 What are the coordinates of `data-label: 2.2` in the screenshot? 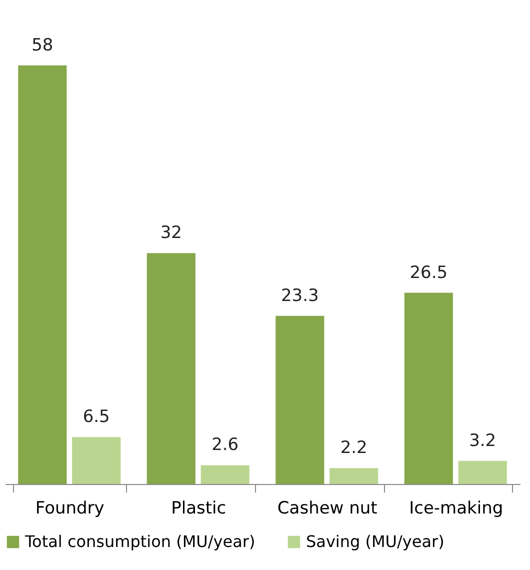 It's located at (354, 448).